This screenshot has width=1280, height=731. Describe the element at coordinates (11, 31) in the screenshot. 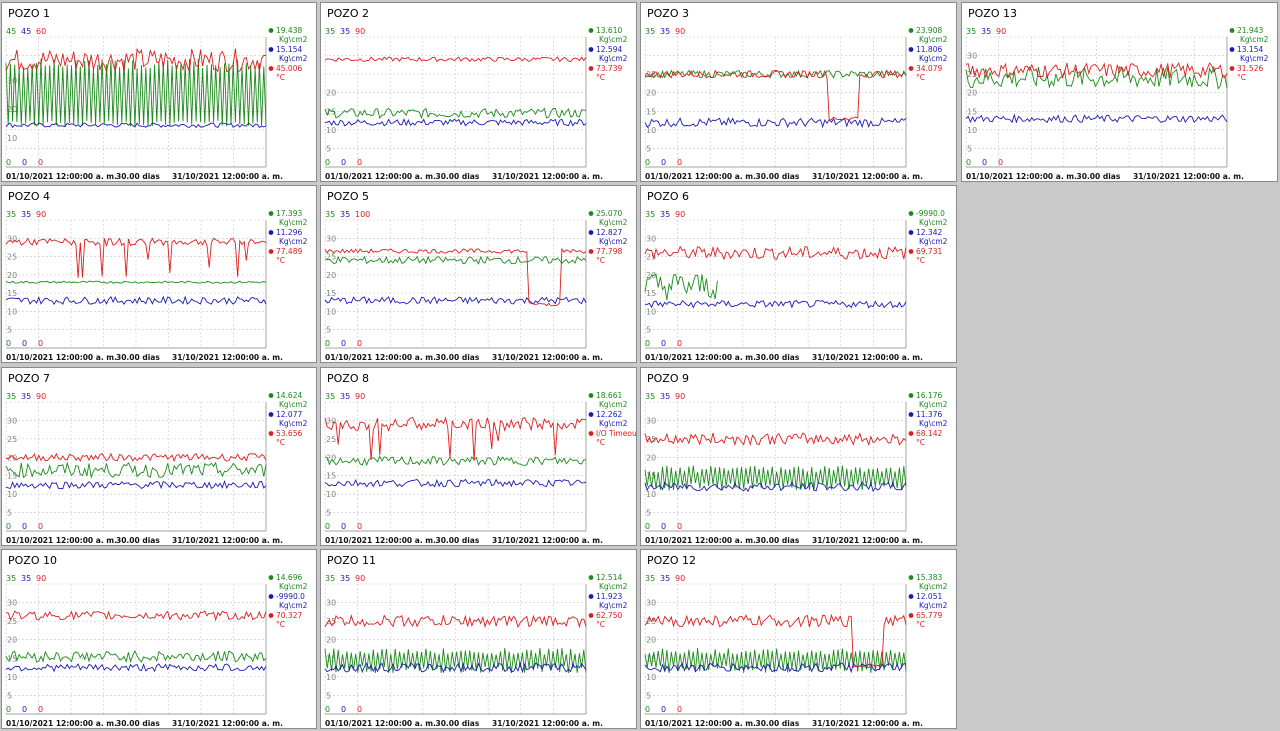

I see `axis-max-green: 45` at that location.